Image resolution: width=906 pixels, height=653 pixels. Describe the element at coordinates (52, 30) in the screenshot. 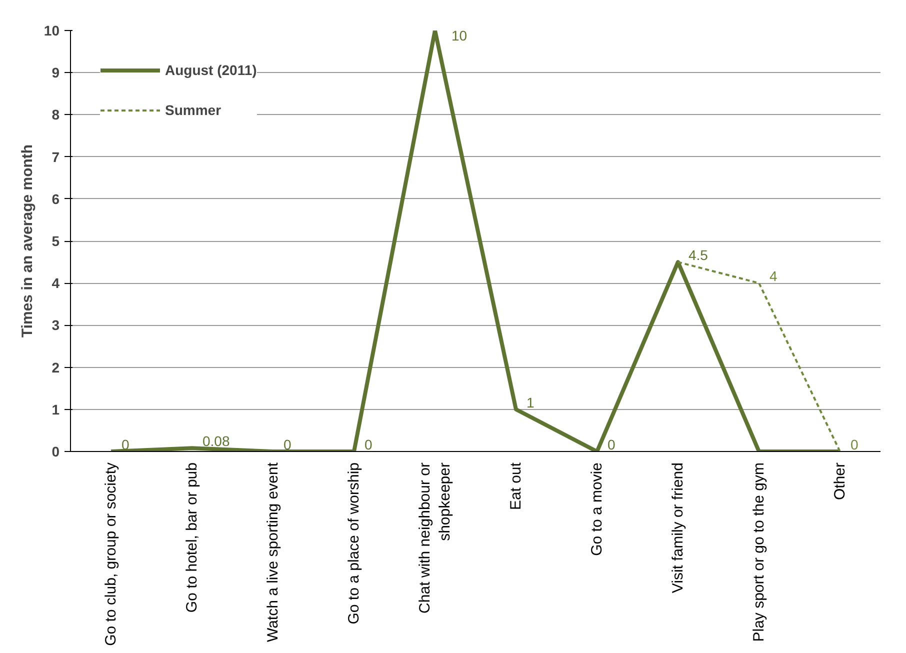

I see `y-tick-label: 10` at that location.